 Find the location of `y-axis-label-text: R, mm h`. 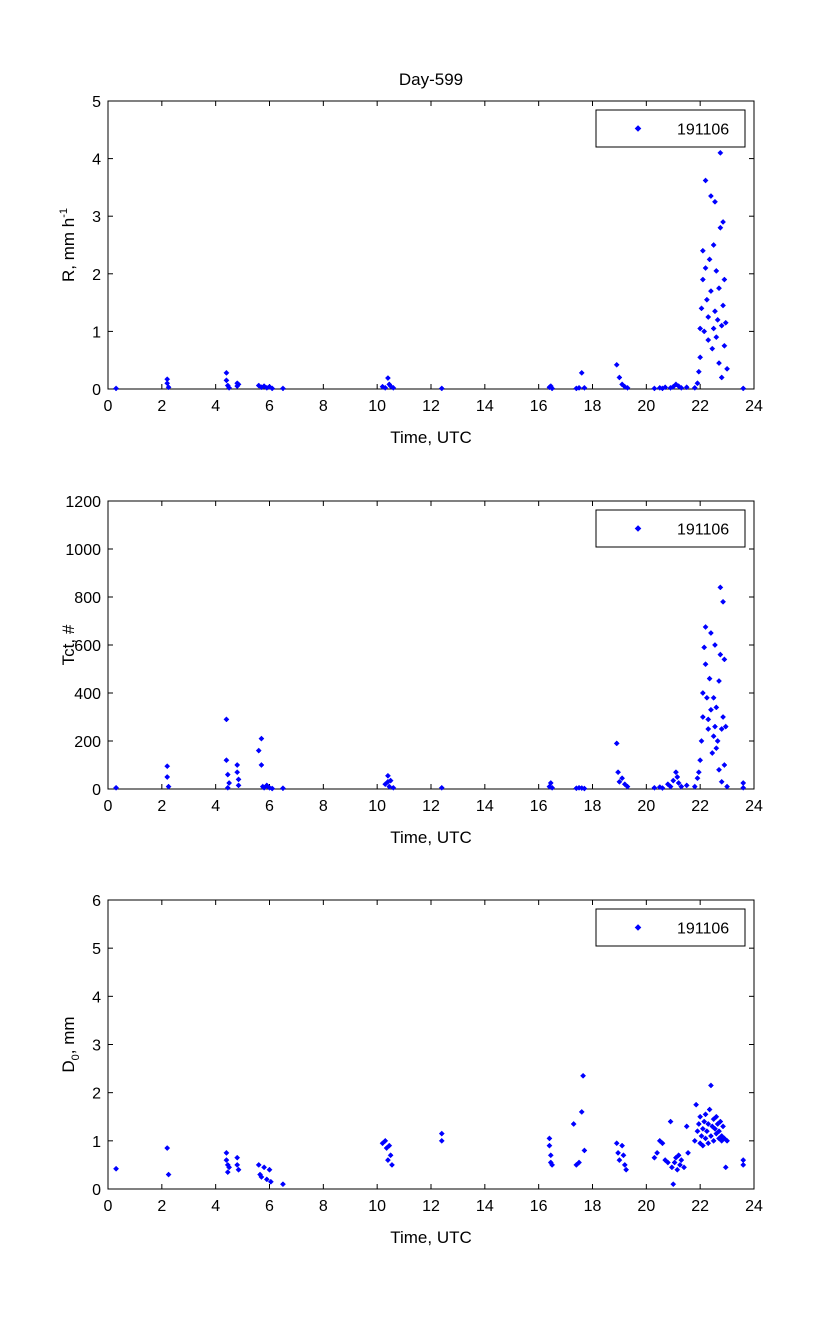

y-axis-label-text: R, mm h is located at coordinates (68, 250).